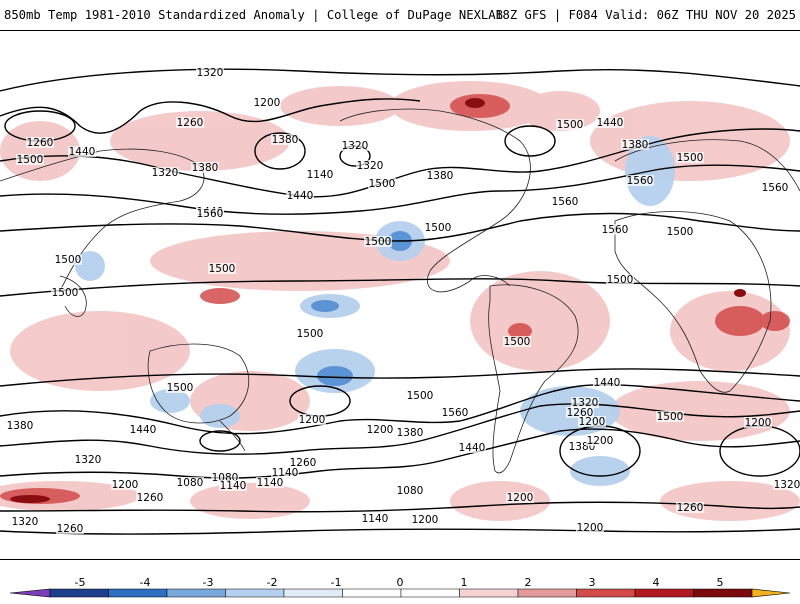 The width and height of the screenshot is (800, 604). What do you see at coordinates (656, 582) in the screenshot?
I see `colorbar-tick-label: 4` at bounding box center [656, 582].